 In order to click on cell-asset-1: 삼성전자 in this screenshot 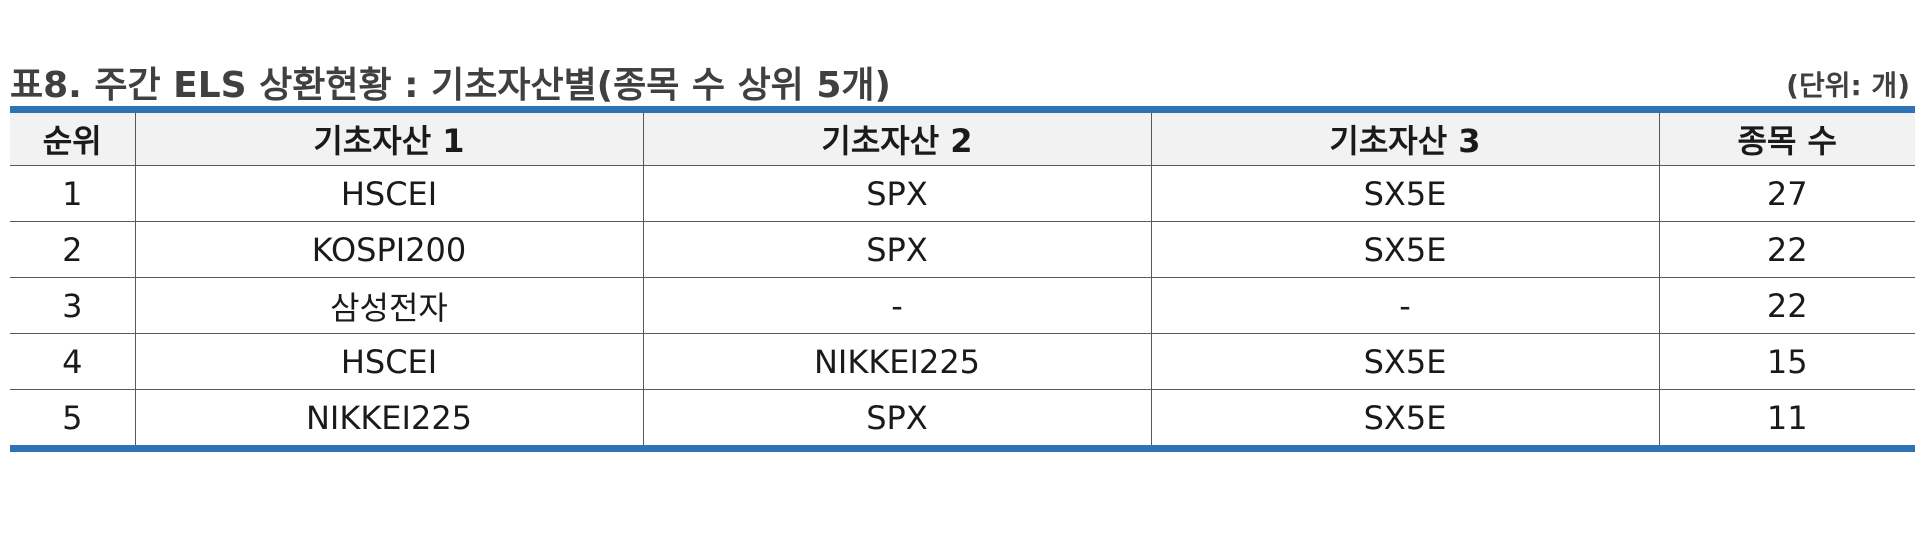, I will do `click(388, 305)`.